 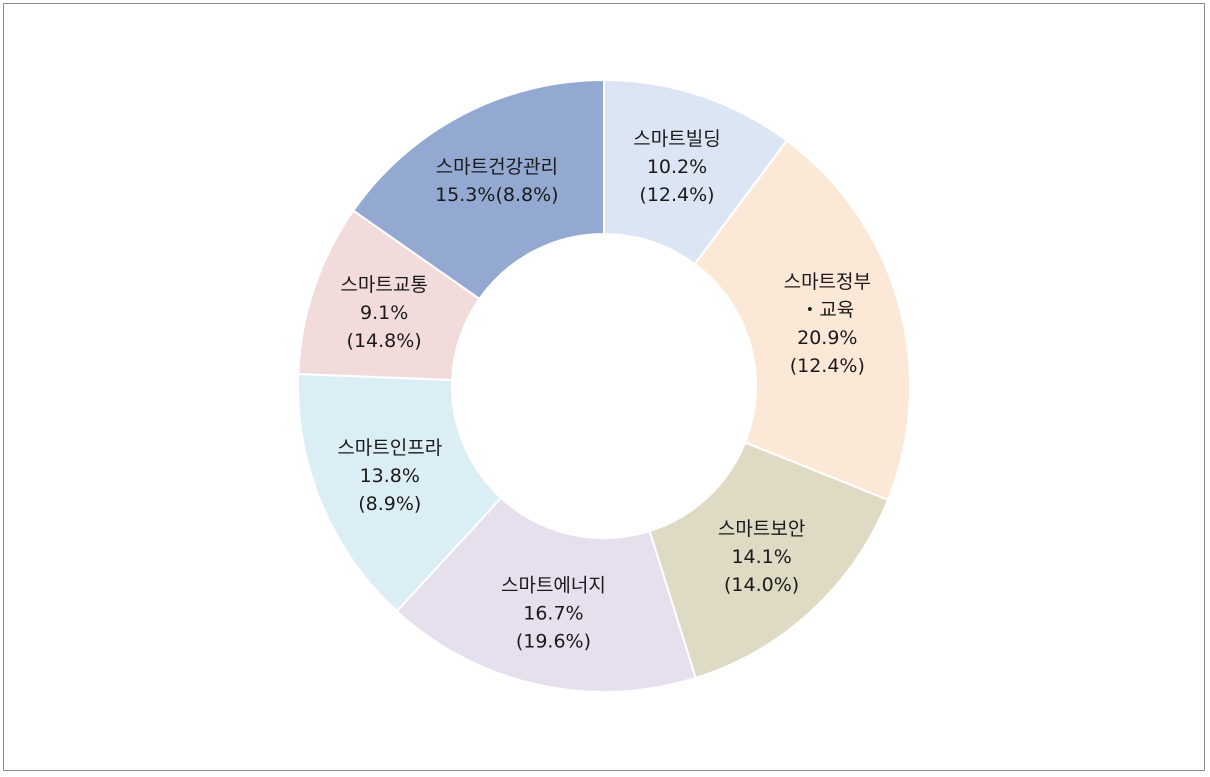 I want to click on slice-label-line: 스마트건강관리, so click(x=497, y=167).